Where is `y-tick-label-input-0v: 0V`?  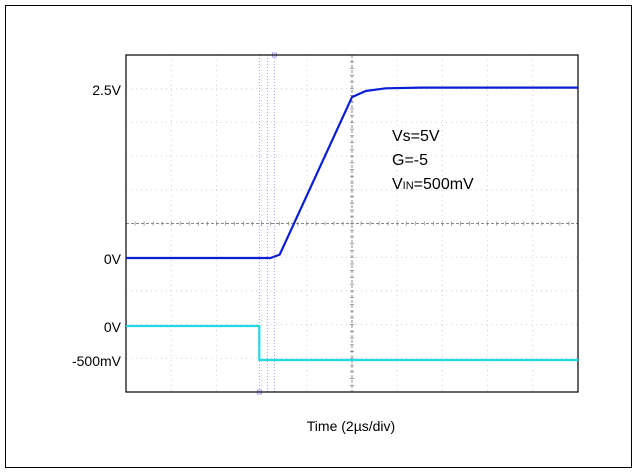
y-tick-label-input-0v: 0V is located at coordinates (113, 327).